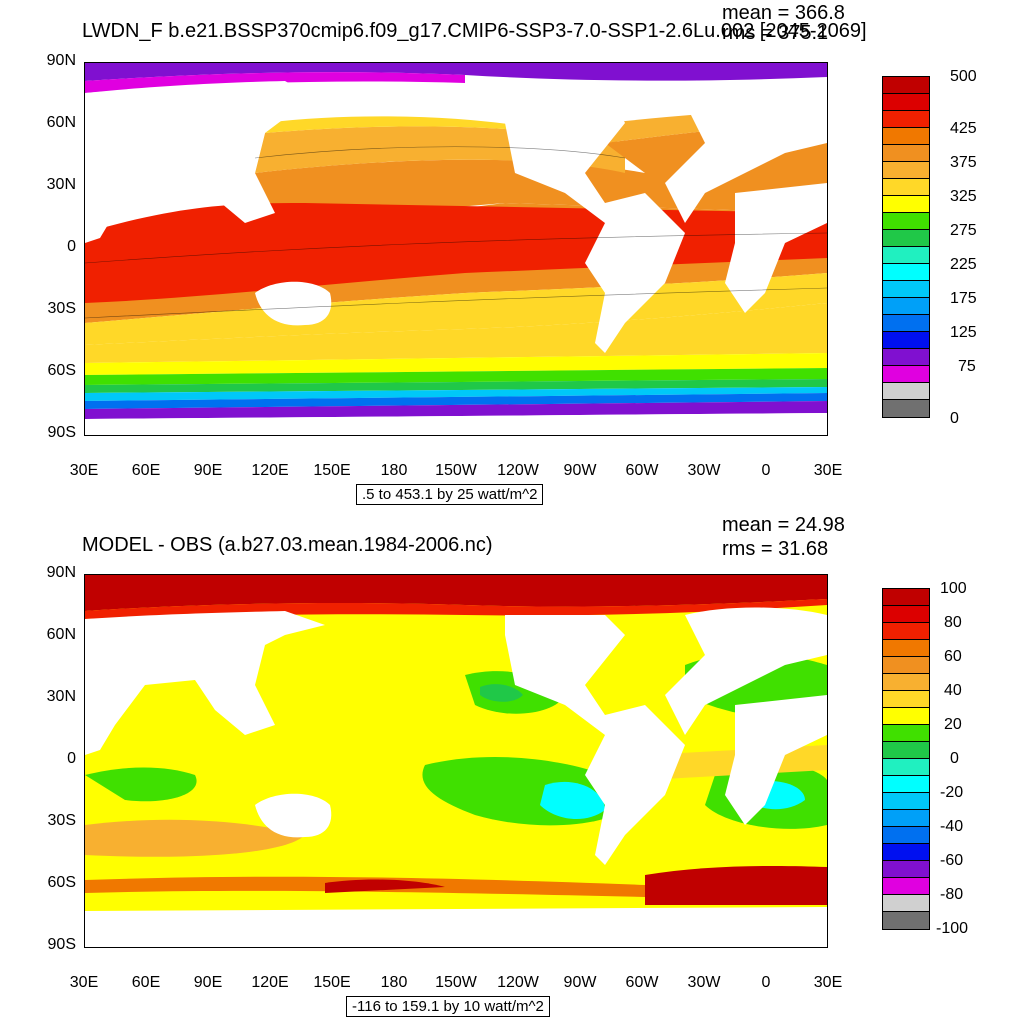 This screenshot has height=1024, width=1024. Describe the element at coordinates (963, 76) in the screenshot. I see `colorbar-label: 500` at that location.